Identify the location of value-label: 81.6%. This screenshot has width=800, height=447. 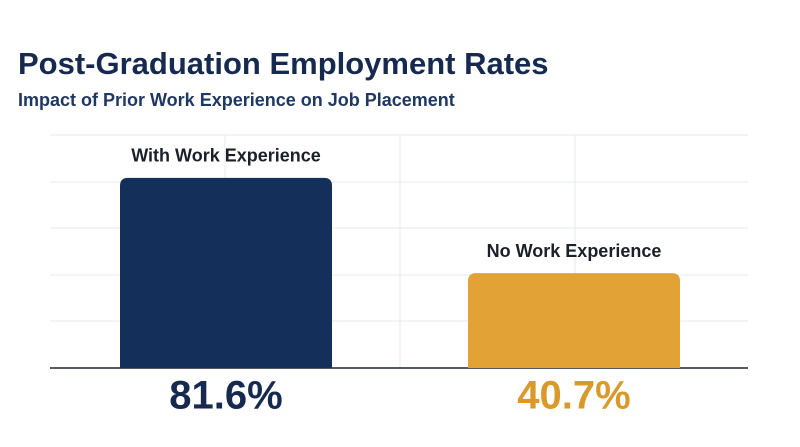
(225, 396).